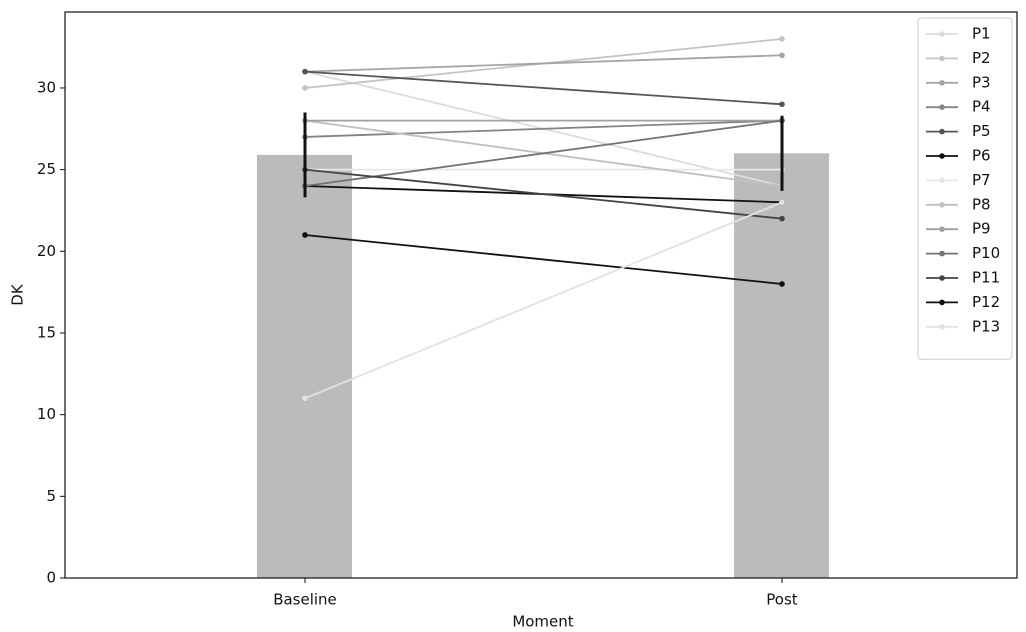 The width and height of the screenshot is (1026, 632). What do you see at coordinates (46, 87) in the screenshot?
I see `y-tick-label: 30` at bounding box center [46, 87].